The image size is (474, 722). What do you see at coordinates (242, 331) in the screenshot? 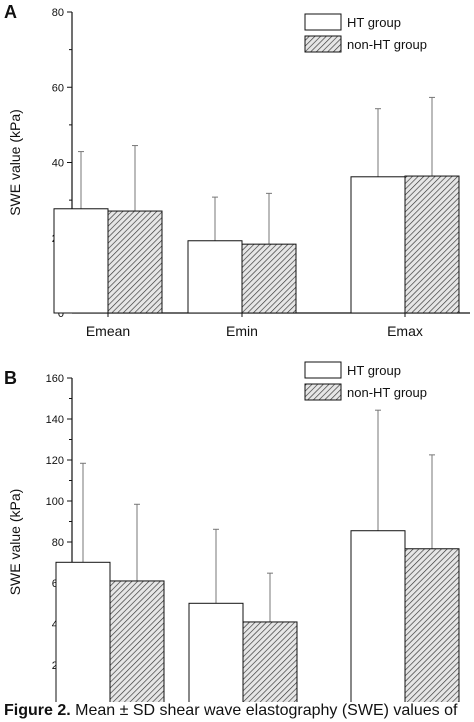
I see `category-label: Emin` at bounding box center [242, 331].